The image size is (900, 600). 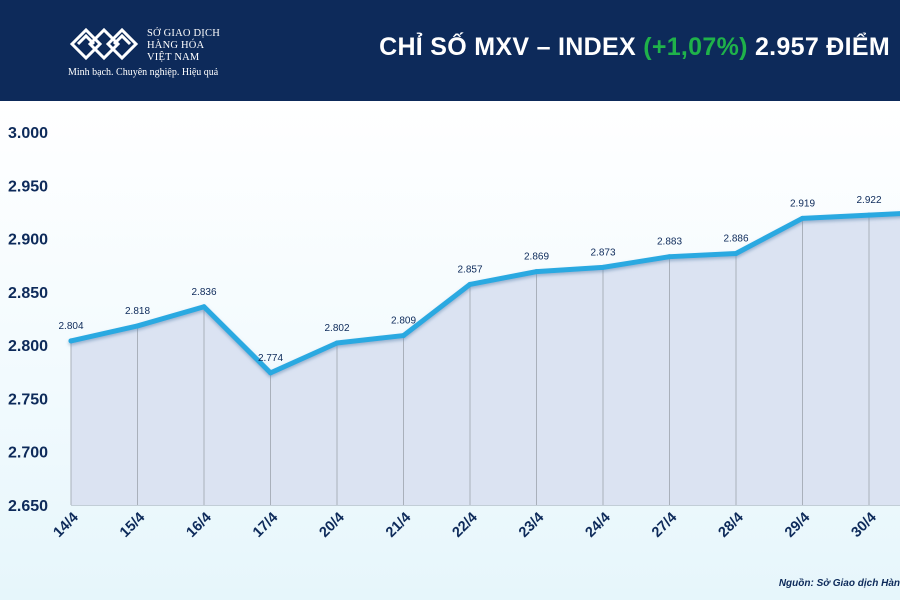 What do you see at coordinates (864, 525) in the screenshot?
I see `x-tick-label: 30/4` at bounding box center [864, 525].